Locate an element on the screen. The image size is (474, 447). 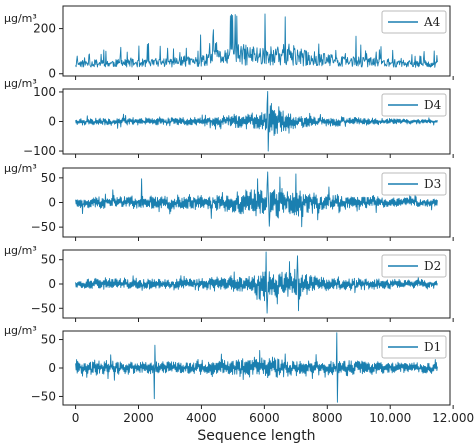
series-line-d2 is located at coordinates (256, 282).